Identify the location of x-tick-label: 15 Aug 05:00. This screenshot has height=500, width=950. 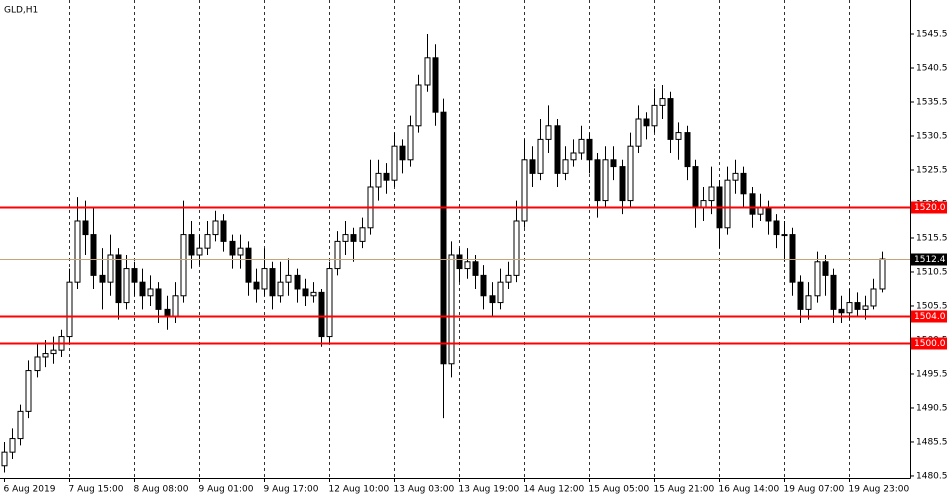
(619, 490).